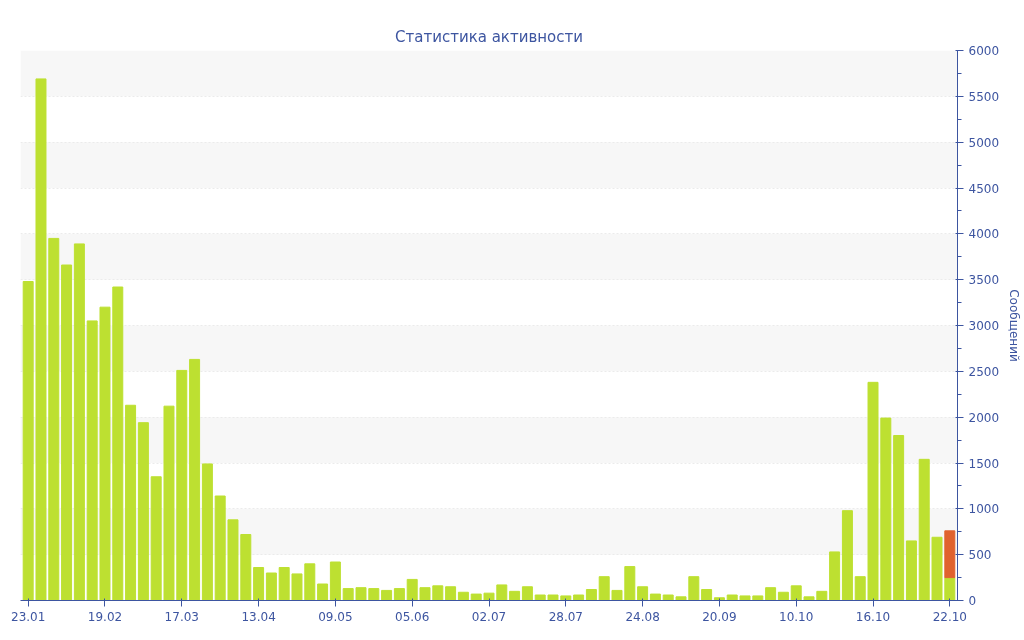 The width and height of the screenshot is (1024, 640). What do you see at coordinates (258, 616) in the screenshot?
I see `x-tick-label: 13.04` at bounding box center [258, 616].